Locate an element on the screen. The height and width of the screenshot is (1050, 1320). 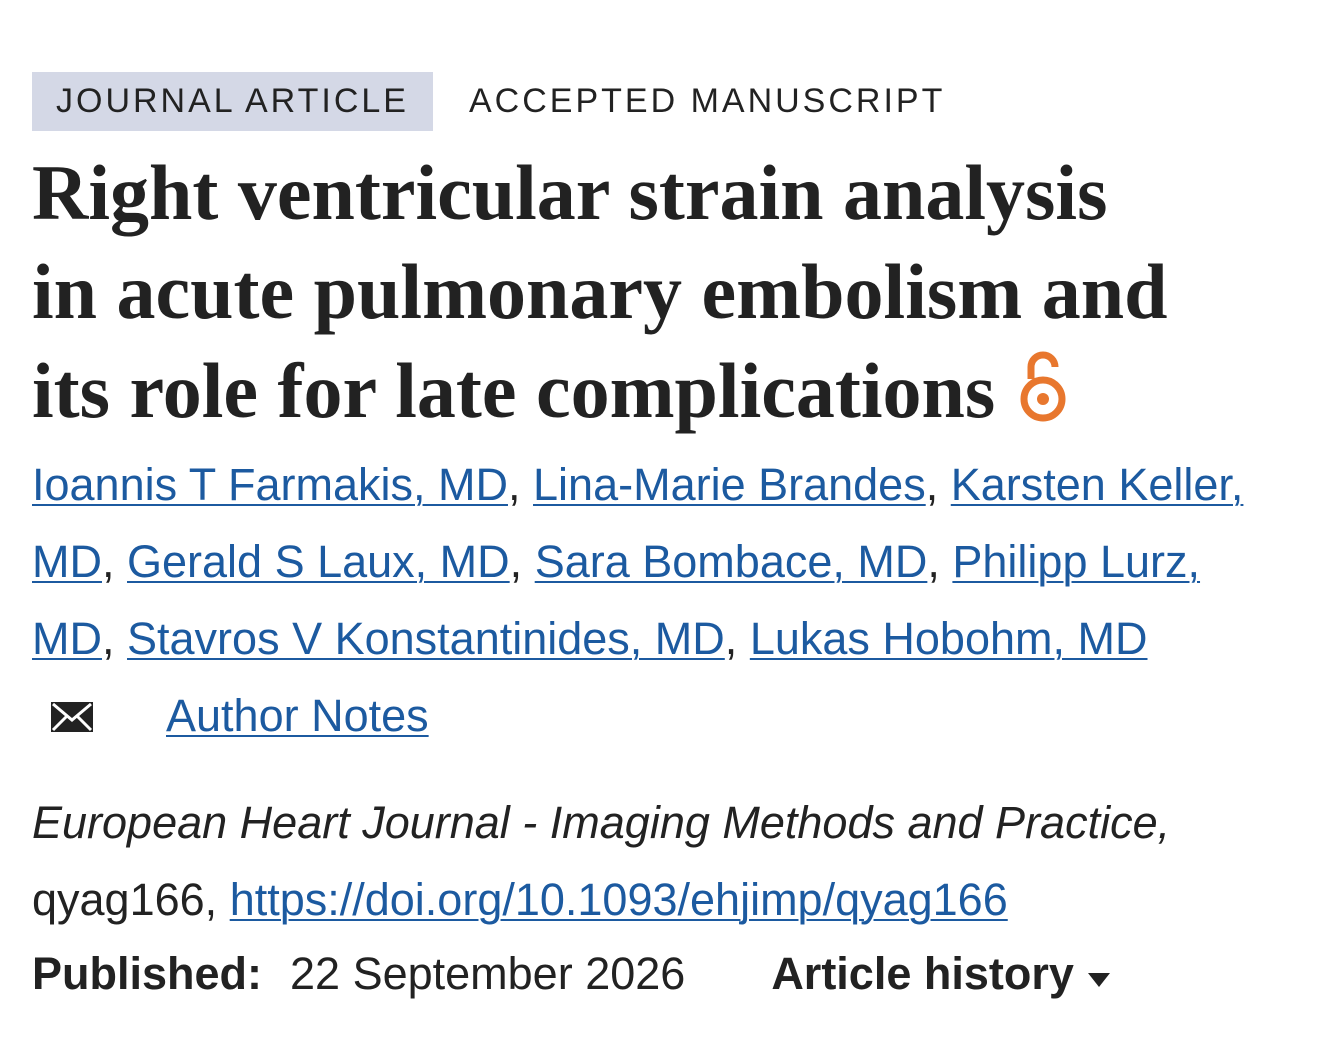
title-text: Right ventricular strain analysis is located at coordinates (570, 192).